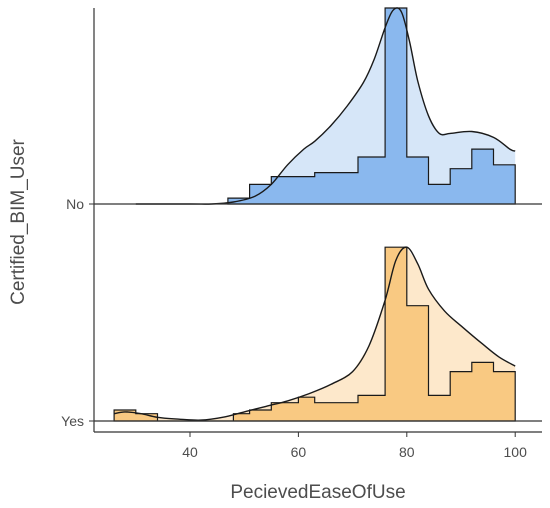 The height and width of the screenshot is (508, 550). I want to click on x-tick-label: 100, so click(516, 452).